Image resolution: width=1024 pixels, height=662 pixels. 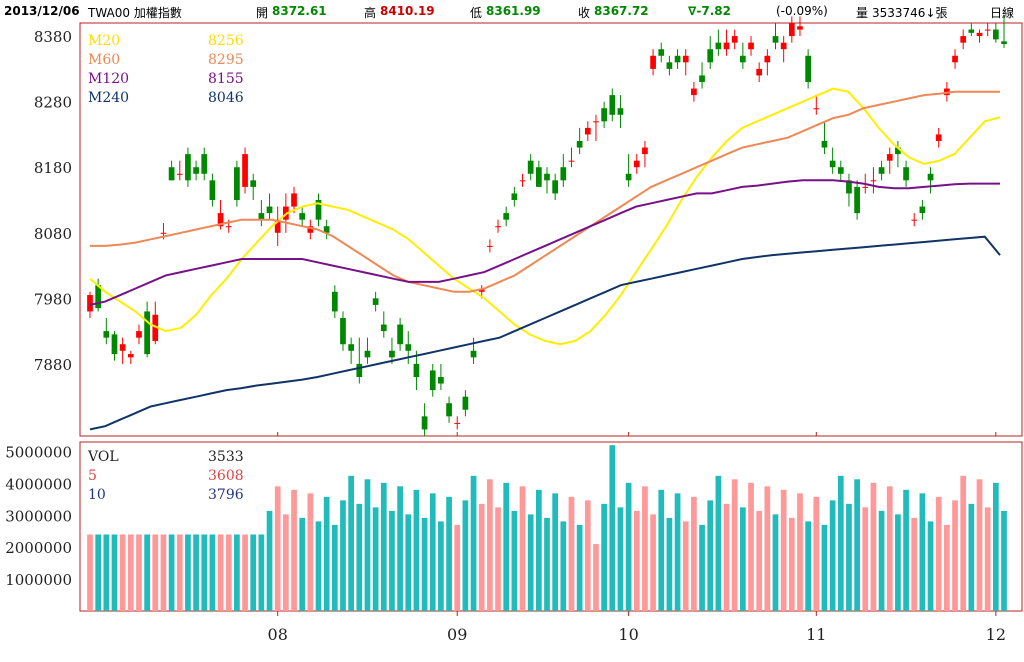 I want to click on volume-tick-label: 1000000, so click(x=38, y=580).